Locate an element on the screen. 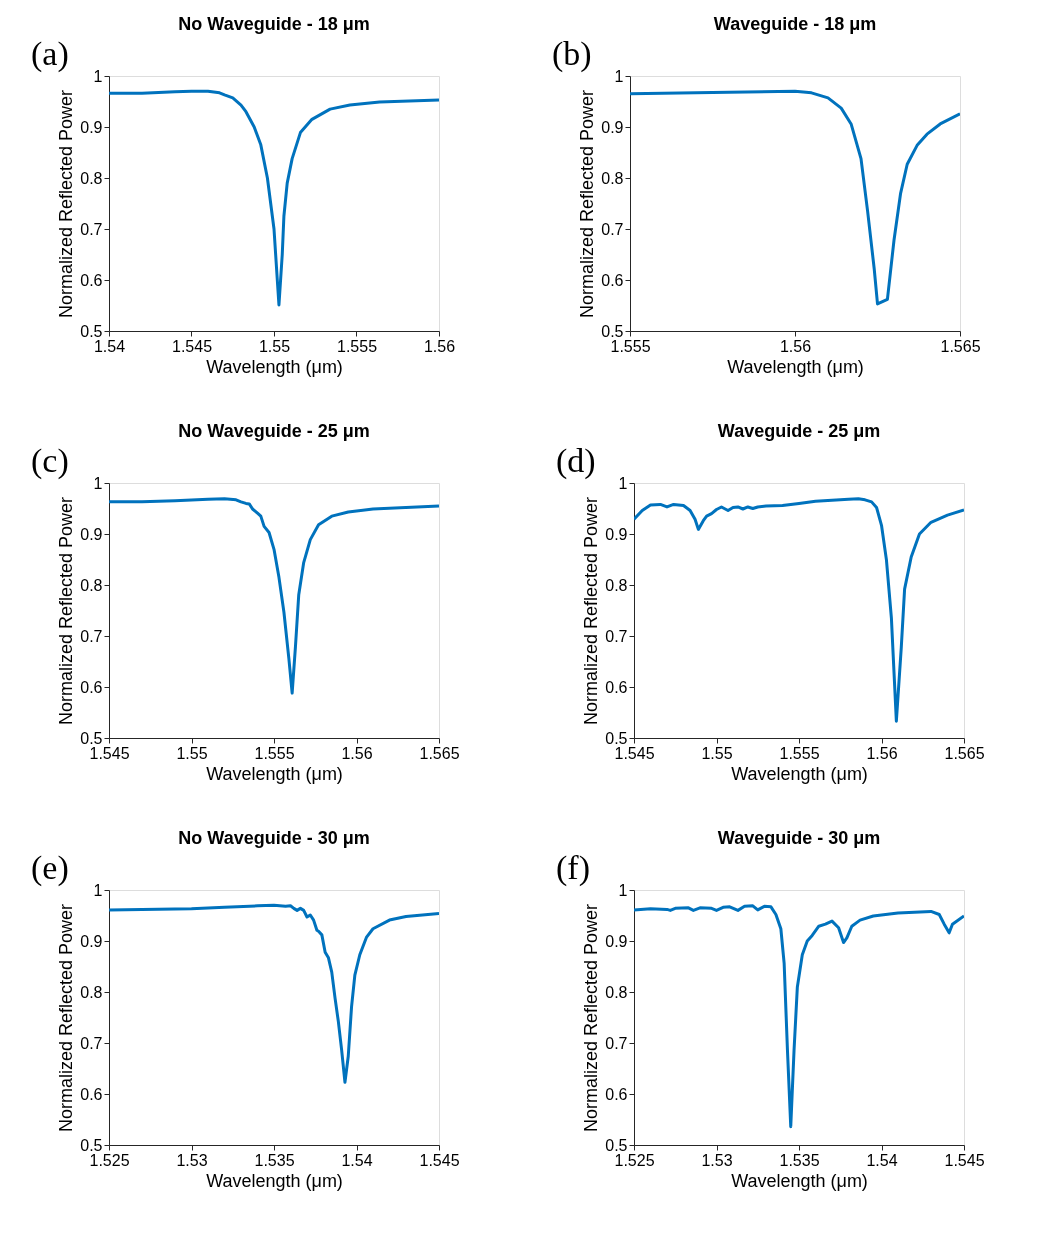 The width and height of the screenshot is (1050, 1260). chart-title: Waveguide - 25 μm is located at coordinates (799, 431).